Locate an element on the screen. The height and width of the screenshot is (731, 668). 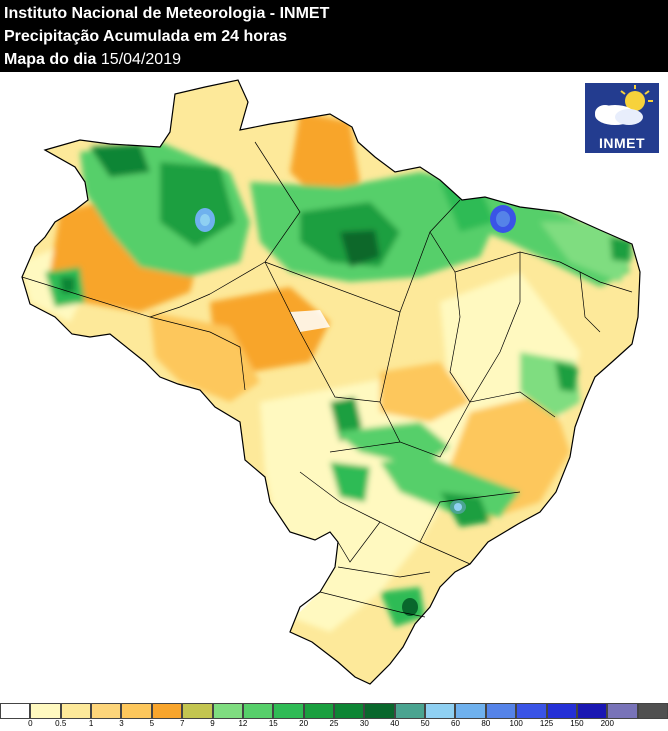
precipitation-legend: 0 0.5 1 3 5 7 9 12 15 20 25 30 40 50 60 80 100 125 150 200 is located at coordinates (334, 716).